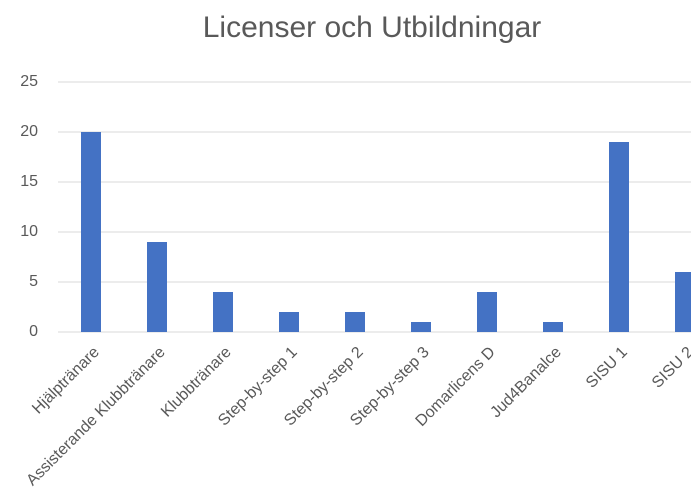 This screenshot has width=691, height=494. I want to click on y-tick-label: 0, so click(33, 331).